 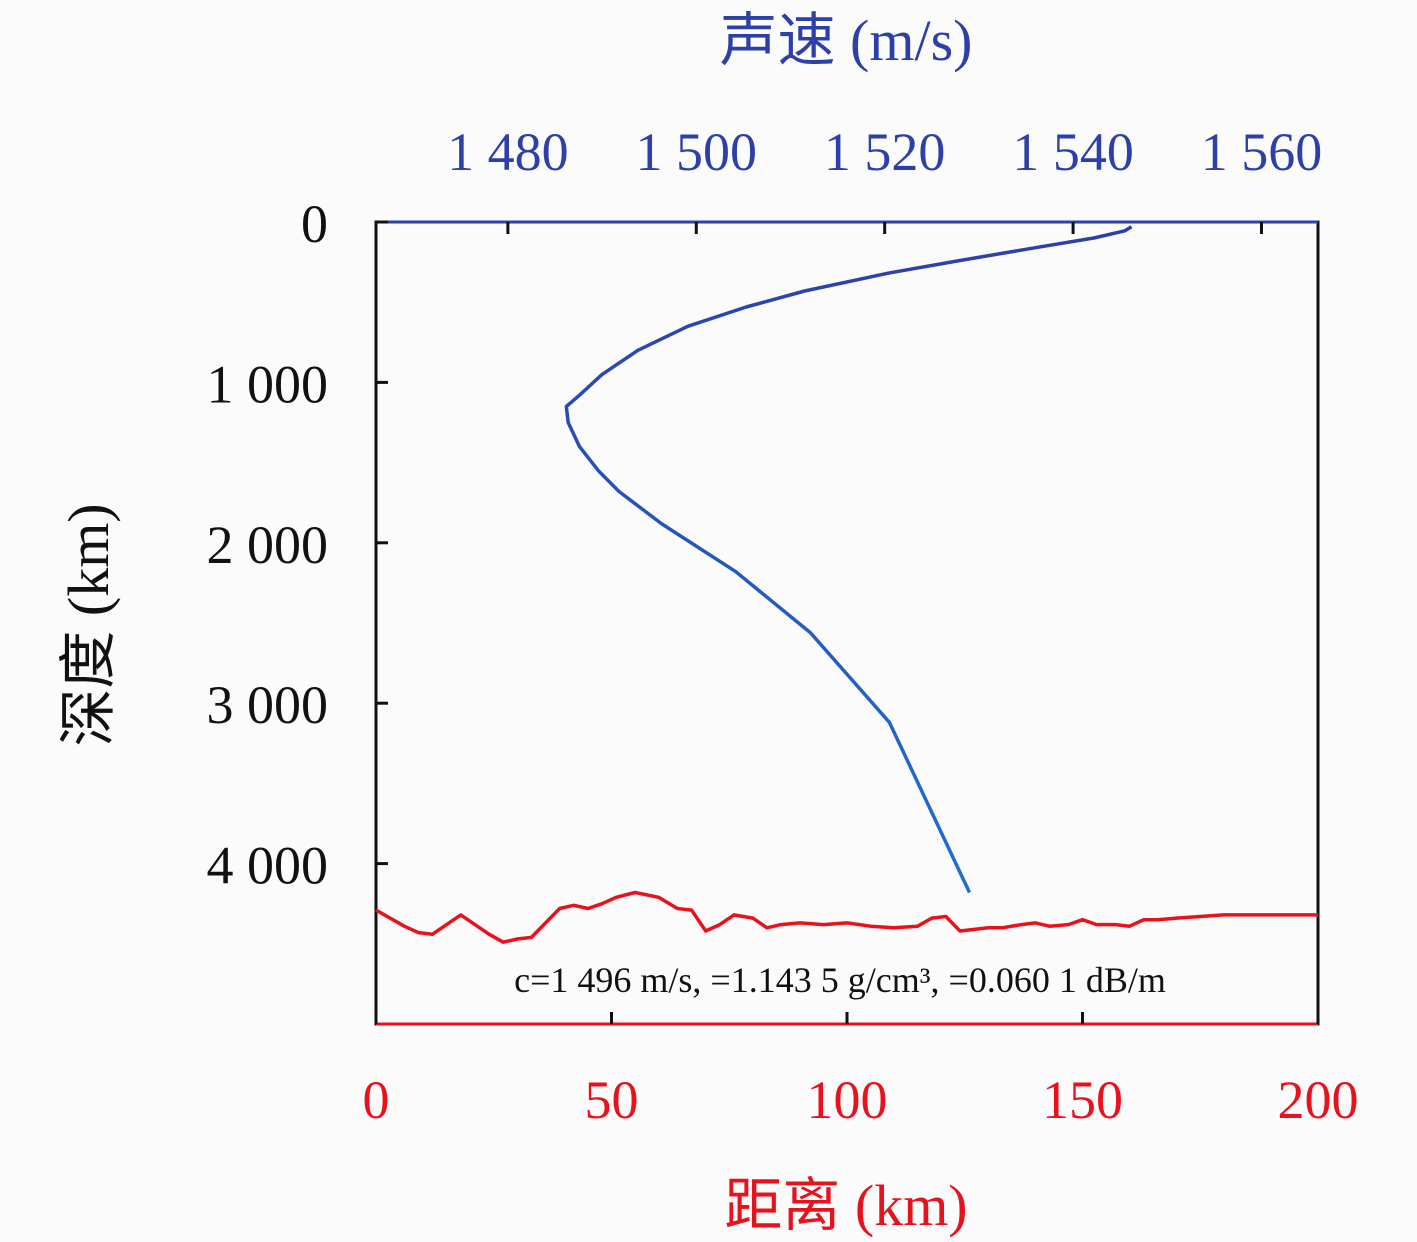 I want to click on left-tick-label: 4 000, so click(x=268, y=866).